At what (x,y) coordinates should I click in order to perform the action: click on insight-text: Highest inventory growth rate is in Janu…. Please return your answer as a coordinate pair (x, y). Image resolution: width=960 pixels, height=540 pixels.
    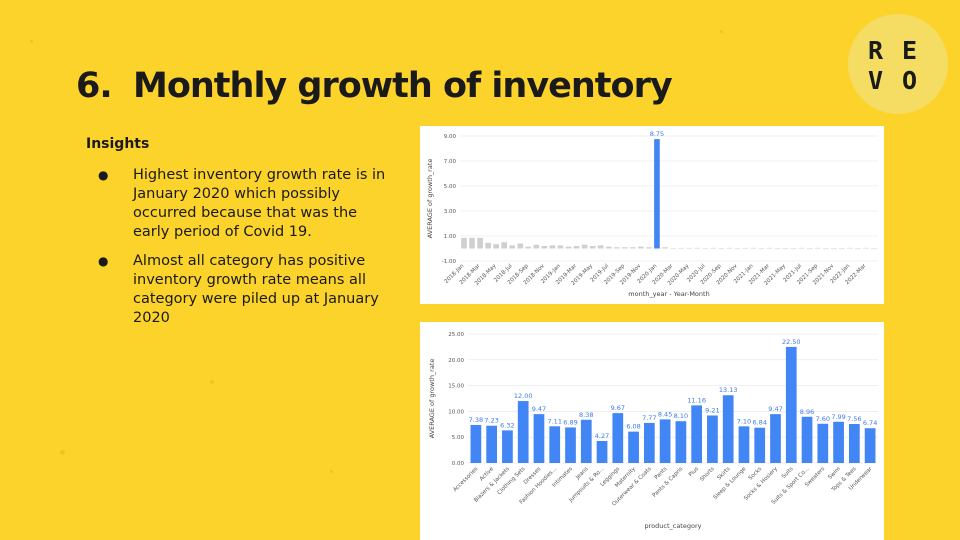
    Looking at the image, I should click on (259, 203).